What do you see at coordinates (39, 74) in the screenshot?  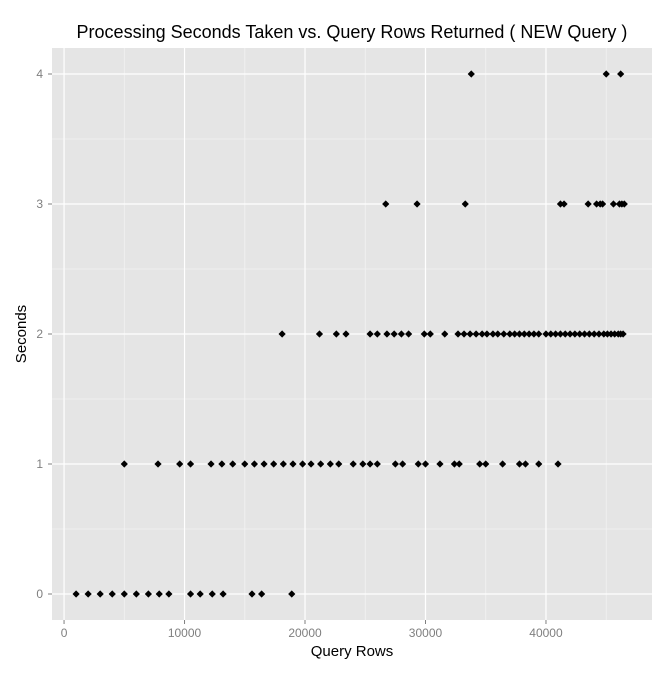 I see `y-tick-label: 4` at bounding box center [39, 74].